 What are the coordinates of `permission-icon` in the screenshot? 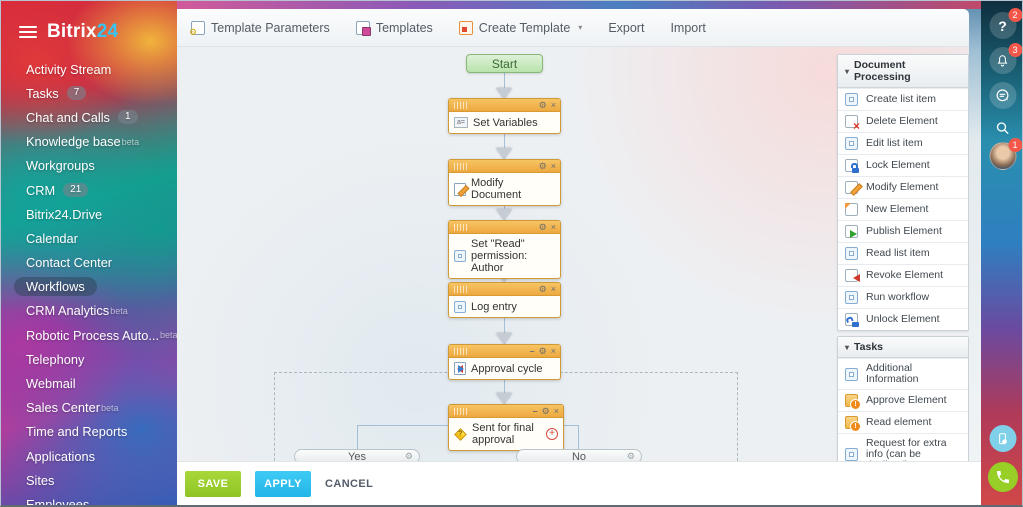 It's located at (460, 256).